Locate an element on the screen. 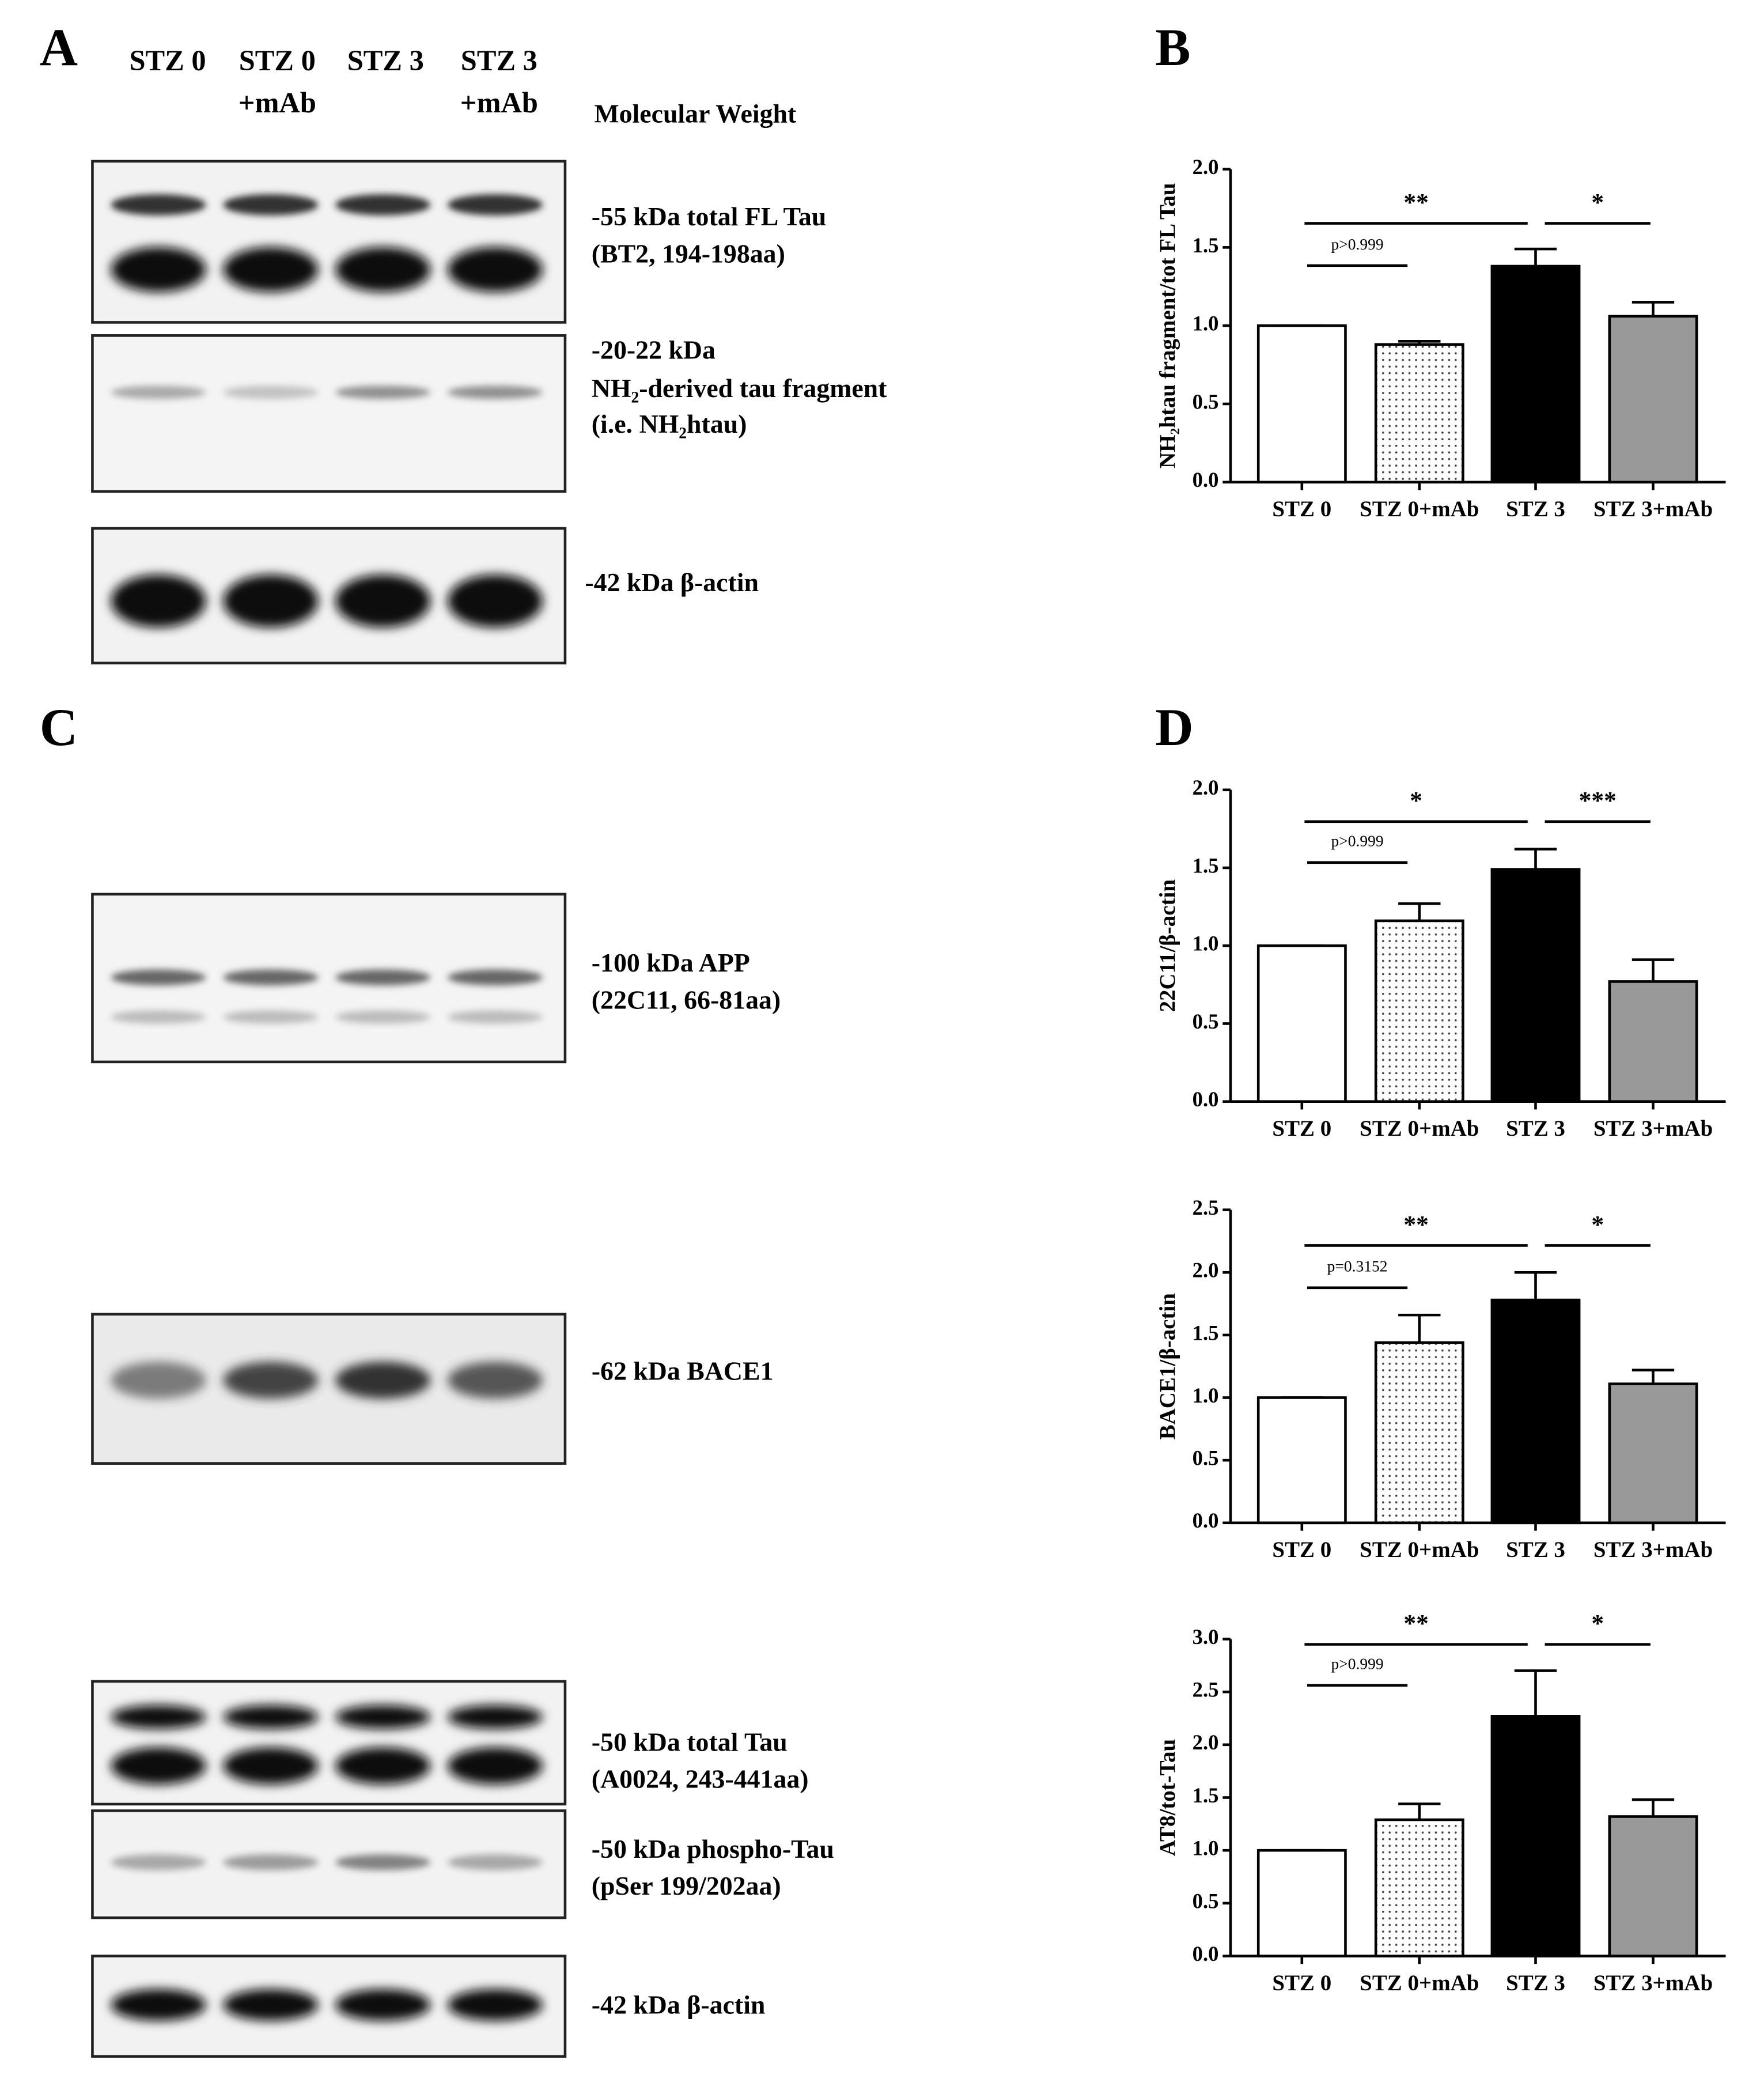 The height and width of the screenshot is (2075, 1764). blot-label: -100 kDa APP is located at coordinates (671, 963).